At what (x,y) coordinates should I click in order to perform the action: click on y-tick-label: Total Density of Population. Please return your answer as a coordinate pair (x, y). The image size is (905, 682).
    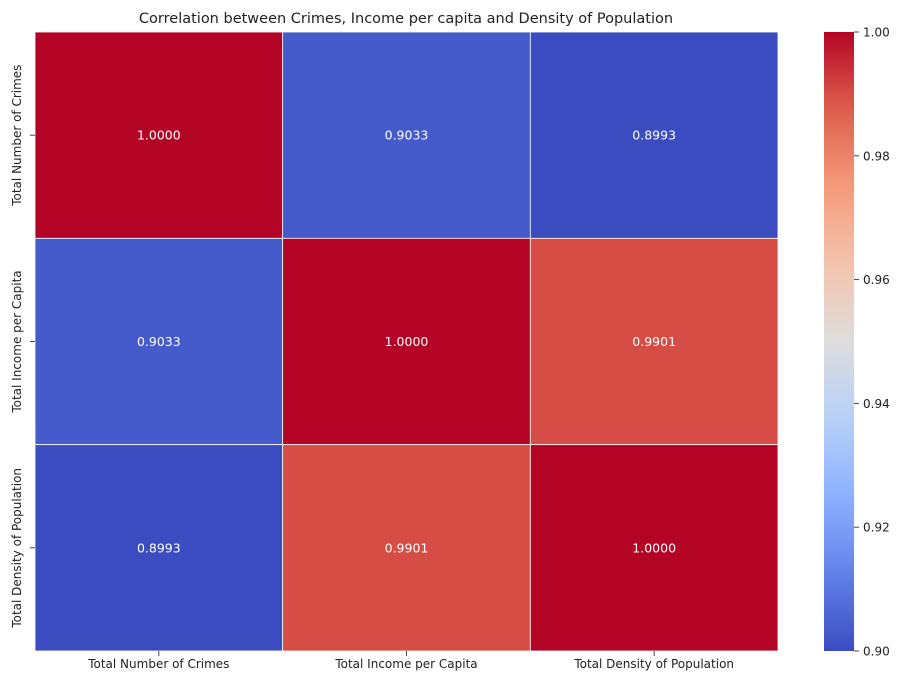
    Looking at the image, I should click on (17, 548).